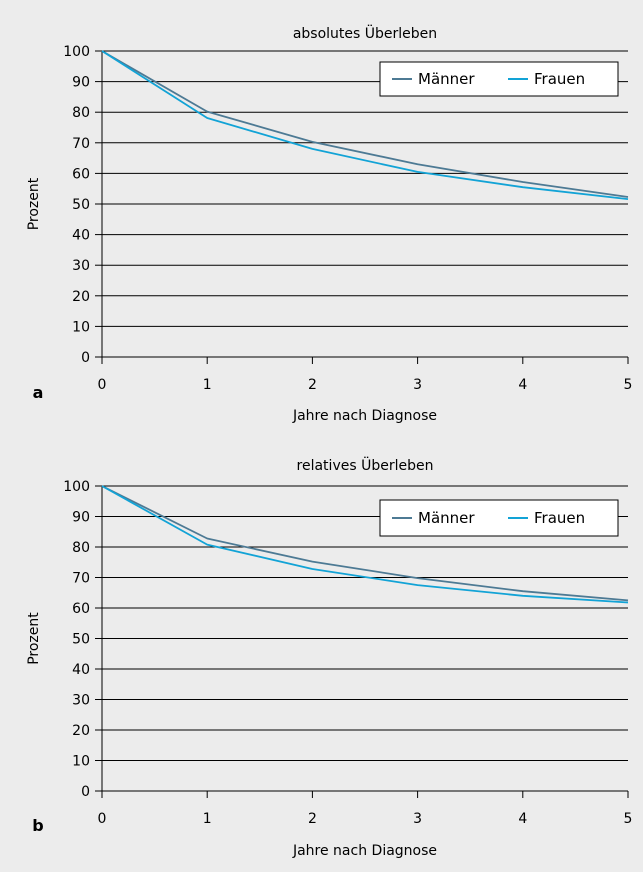  I want to click on panel-letter: b, so click(37, 825).